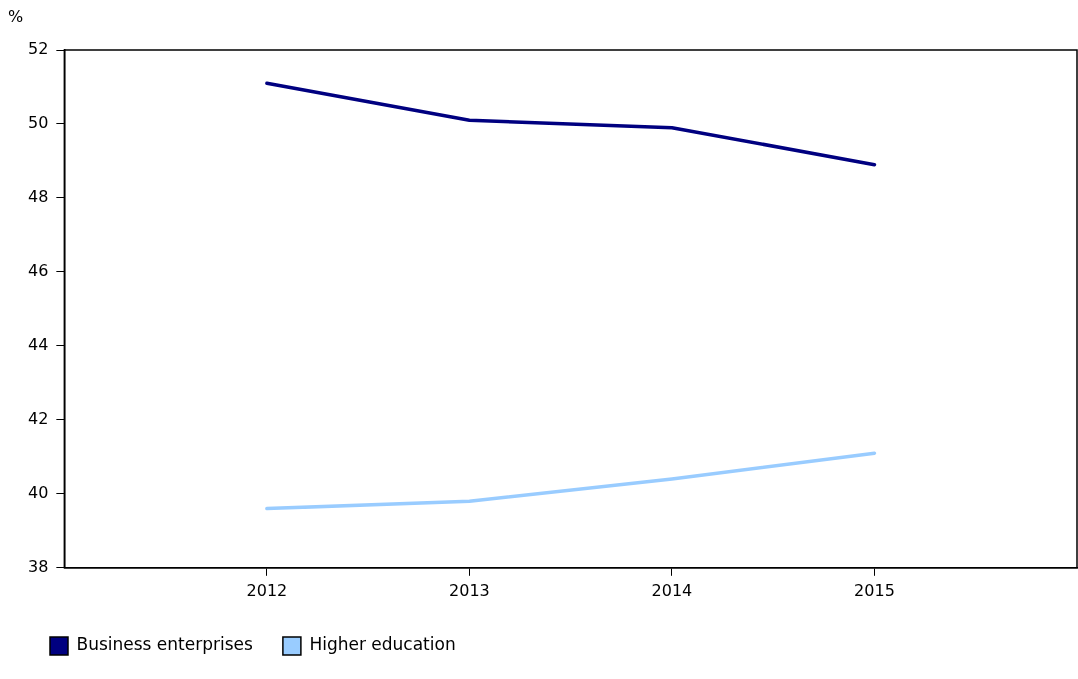  I want to click on y-tick-label: 46, so click(38, 271).